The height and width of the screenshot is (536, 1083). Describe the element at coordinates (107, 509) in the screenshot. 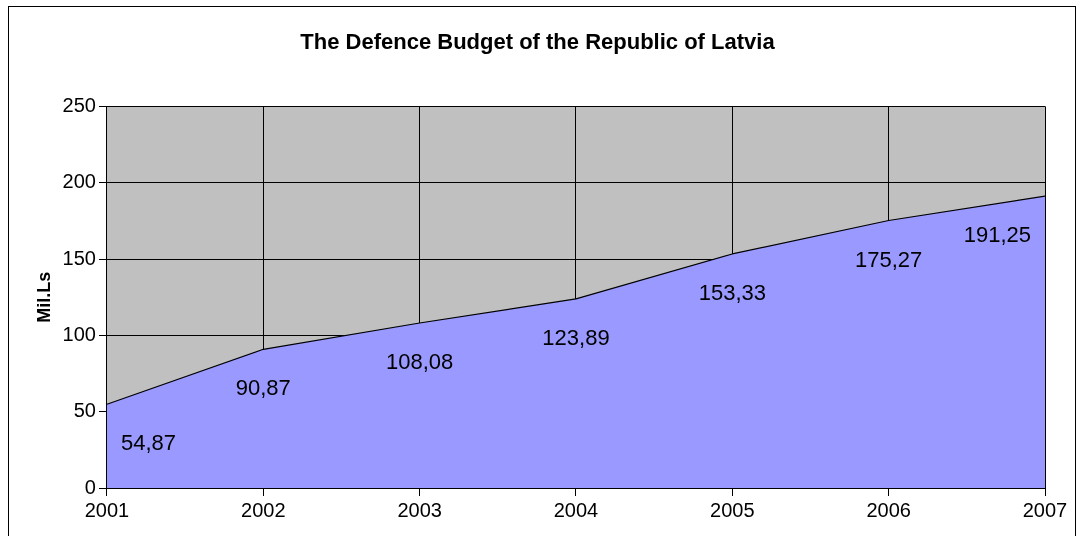

I see `x-tick-label: 2001` at that location.